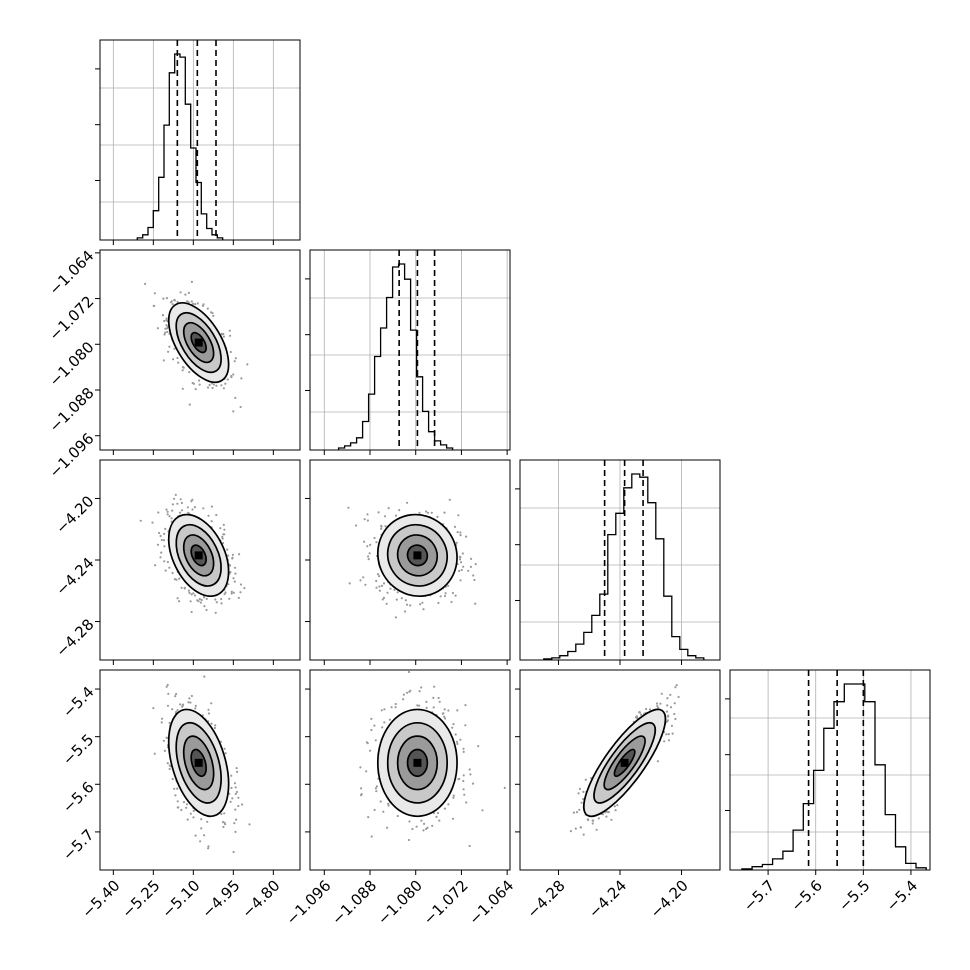 This screenshot has height=970, width=970. What do you see at coordinates (200, 140) in the screenshot?
I see `panel-frame` at bounding box center [200, 140].